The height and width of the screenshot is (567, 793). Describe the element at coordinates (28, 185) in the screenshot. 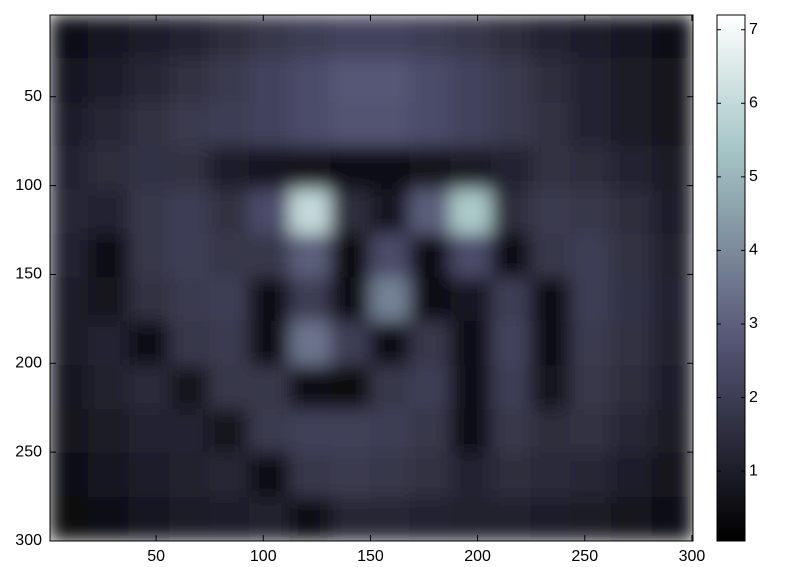

I see `y-tick-label: 100` at that location.